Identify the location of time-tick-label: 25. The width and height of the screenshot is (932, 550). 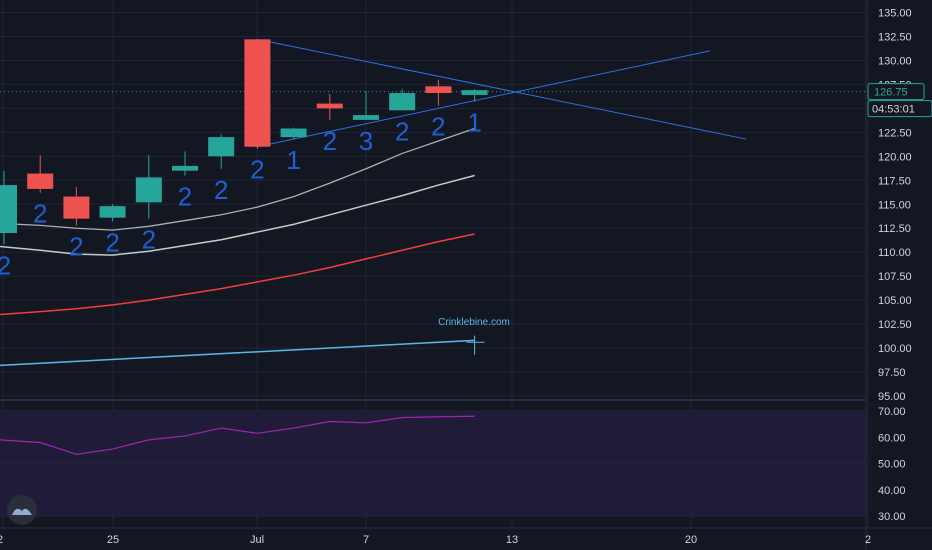
(113, 540).